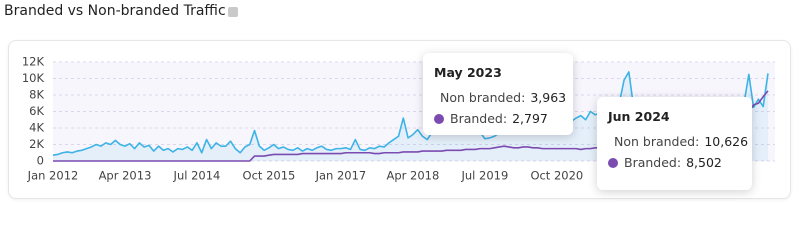 The image size is (798, 240). What do you see at coordinates (468, 72) in the screenshot?
I see `tooltip-title: May 2023` at bounding box center [468, 72].